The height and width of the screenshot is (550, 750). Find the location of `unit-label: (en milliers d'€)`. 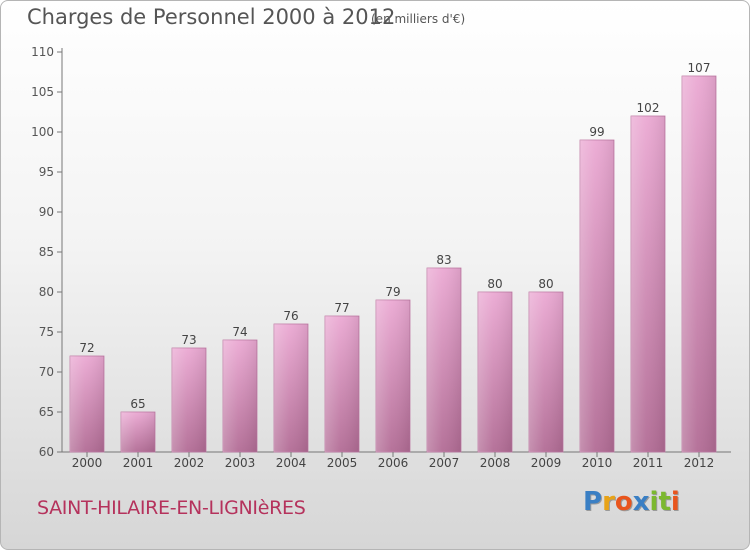

unit-label: (en milliers d'€) is located at coordinates (418, 19).